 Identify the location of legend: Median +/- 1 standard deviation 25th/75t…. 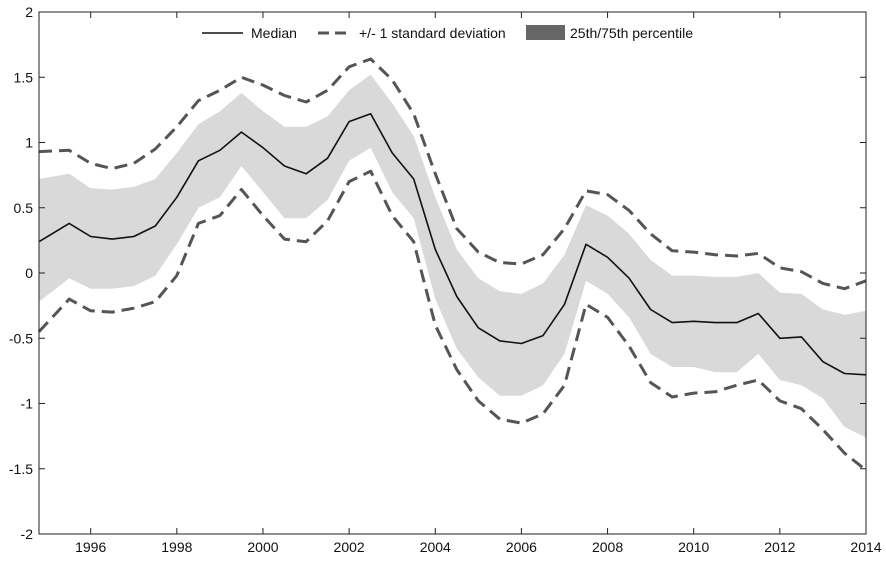
(447, 33).